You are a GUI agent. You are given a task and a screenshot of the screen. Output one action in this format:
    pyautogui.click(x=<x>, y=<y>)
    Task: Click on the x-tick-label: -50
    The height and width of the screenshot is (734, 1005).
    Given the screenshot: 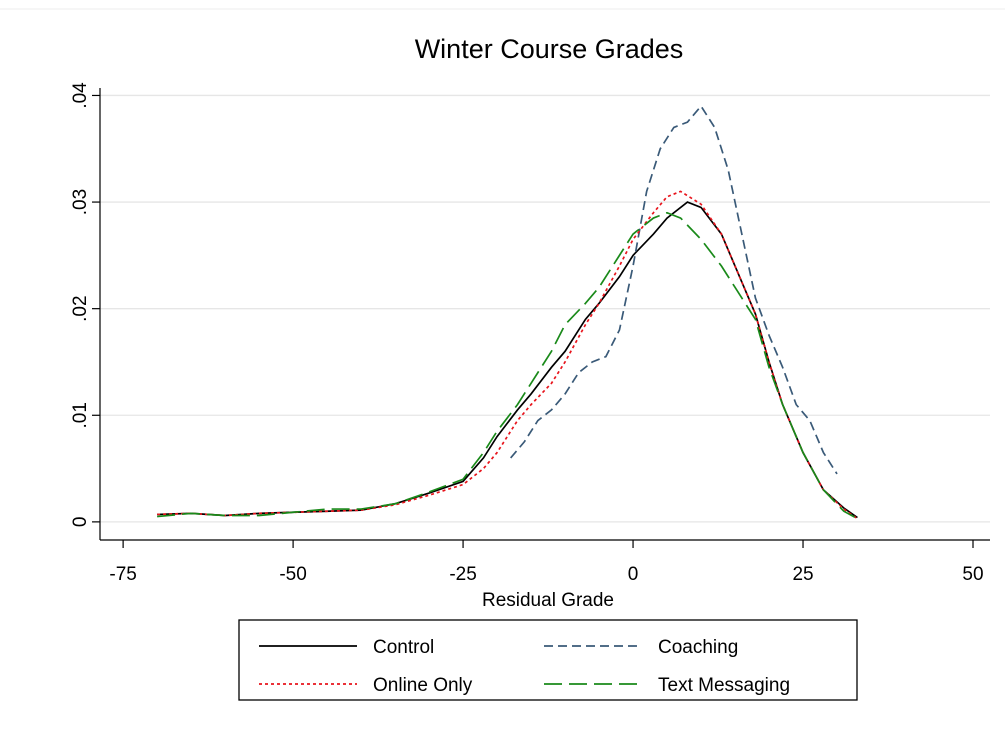 What is the action you would take?
    pyautogui.click(x=292, y=574)
    